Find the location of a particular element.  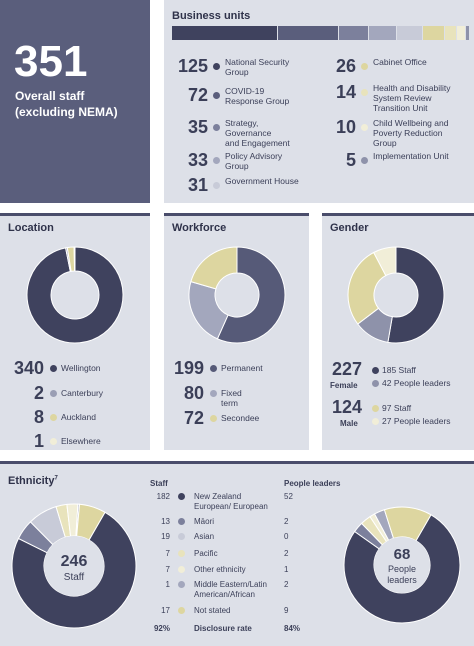

location-value: 8 is located at coordinates (38, 417).